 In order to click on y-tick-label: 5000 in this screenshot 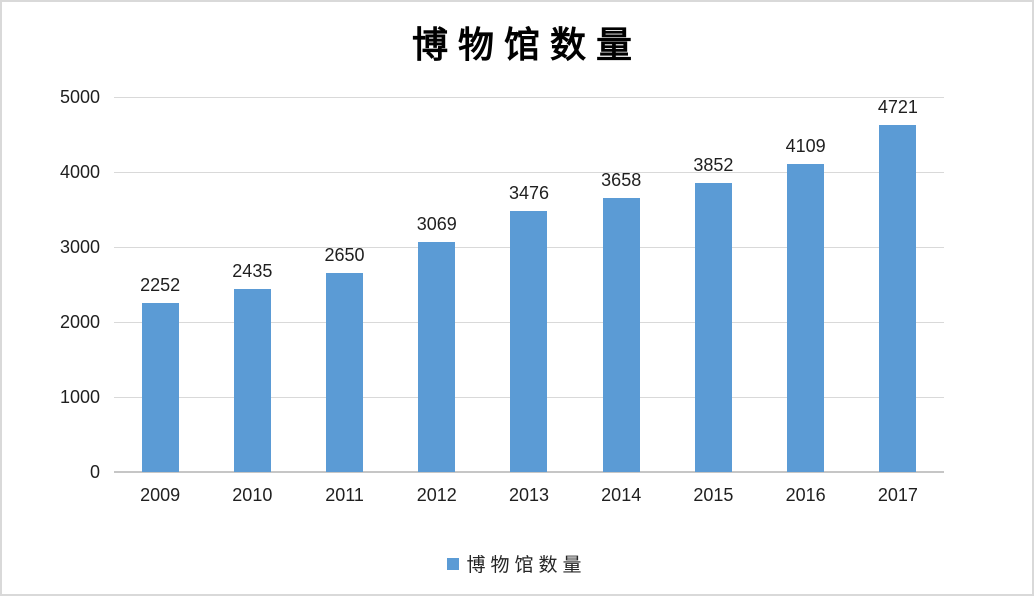, I will do `click(79, 97)`.